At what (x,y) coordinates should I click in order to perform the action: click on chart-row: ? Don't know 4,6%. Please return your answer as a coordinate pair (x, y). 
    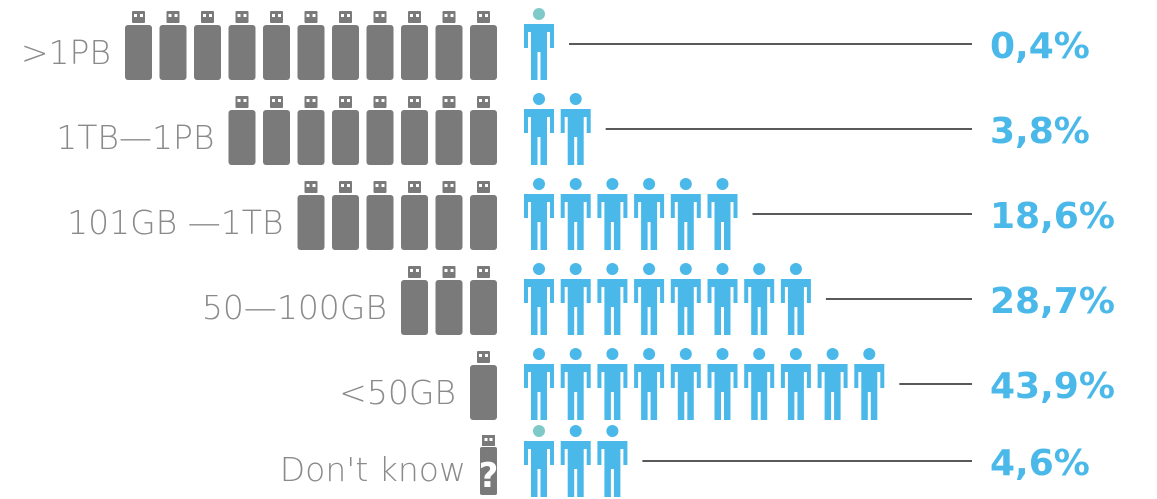
    Looking at the image, I should click on (685, 461).